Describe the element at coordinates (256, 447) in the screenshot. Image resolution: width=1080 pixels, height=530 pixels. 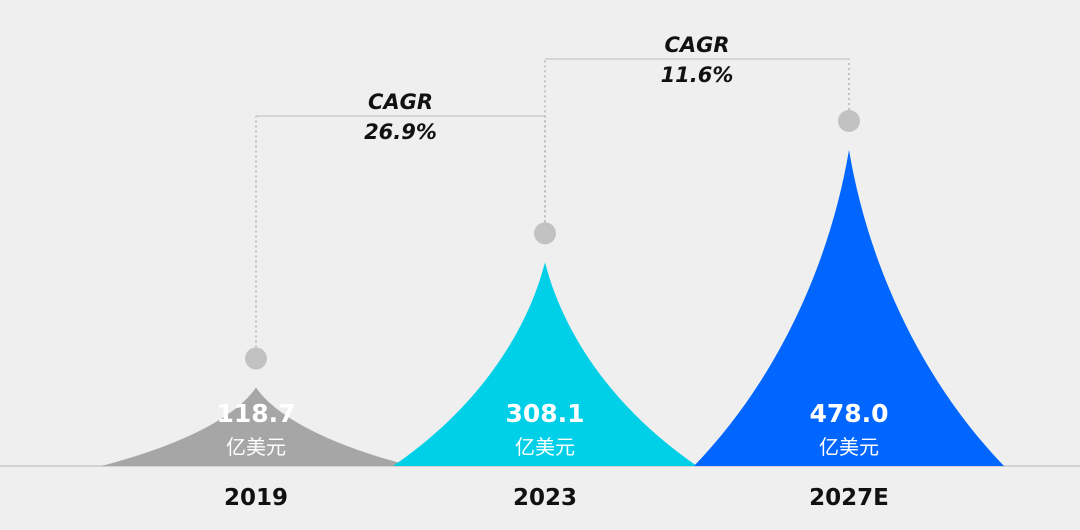
I see `unit-label-2019: 亿美元` at that location.